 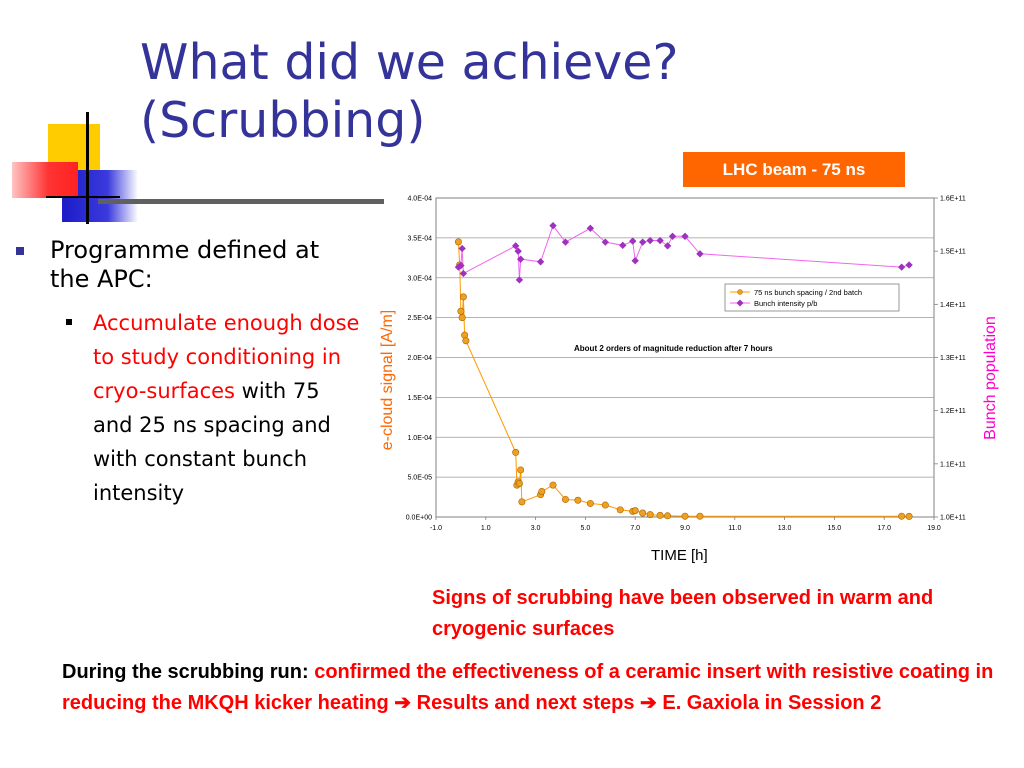 I want to click on y2-tick-label: 1.2E+11, so click(x=953, y=411).